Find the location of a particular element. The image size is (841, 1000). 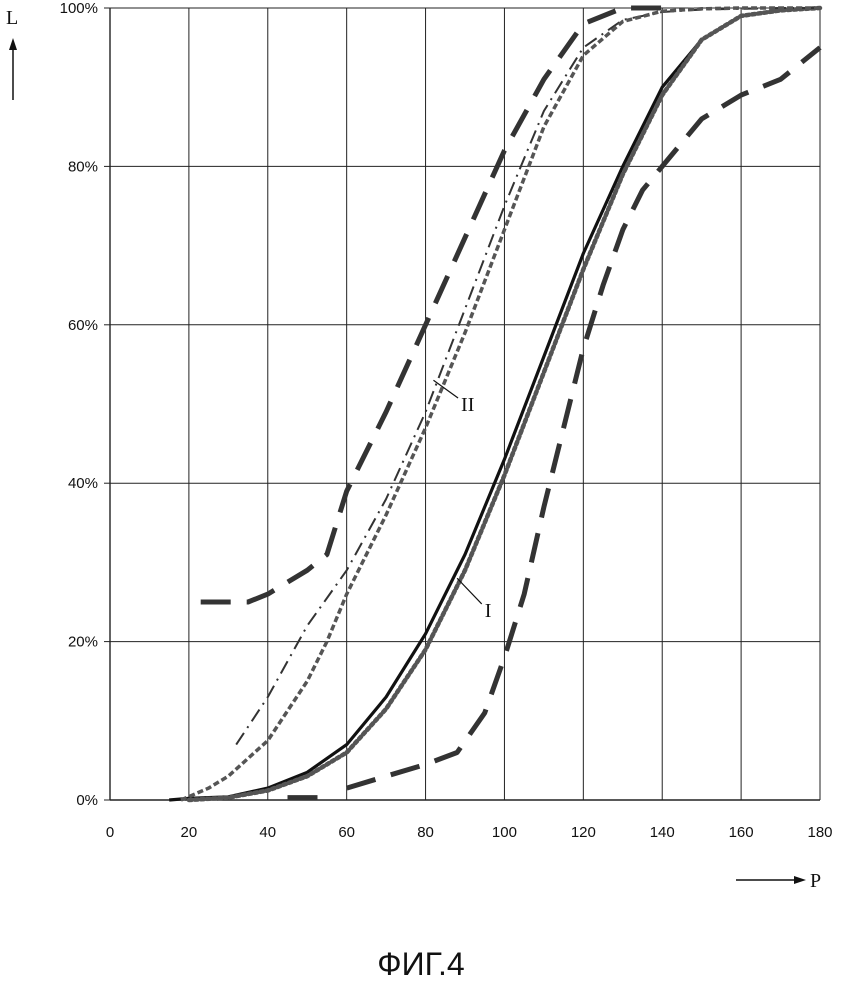

y-axis-arrow-icon is located at coordinates (13, 69).